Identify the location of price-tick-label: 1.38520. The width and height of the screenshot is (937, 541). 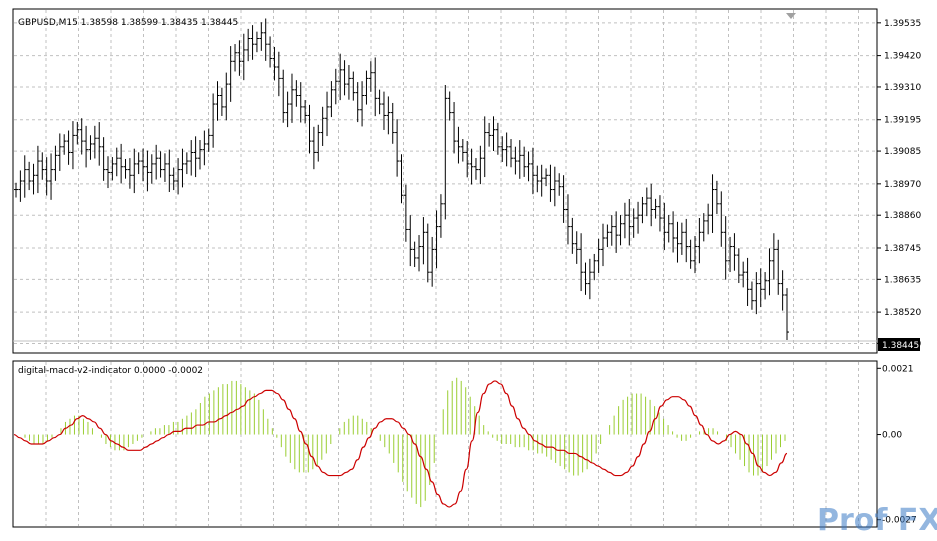
(902, 313).